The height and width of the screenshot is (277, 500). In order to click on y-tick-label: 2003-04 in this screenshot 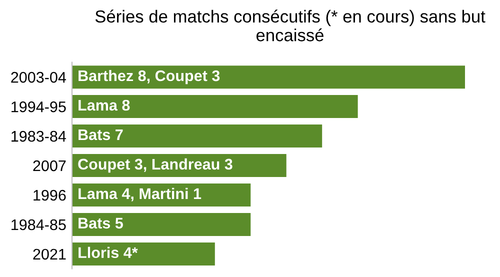, I will do `click(38, 77)`.